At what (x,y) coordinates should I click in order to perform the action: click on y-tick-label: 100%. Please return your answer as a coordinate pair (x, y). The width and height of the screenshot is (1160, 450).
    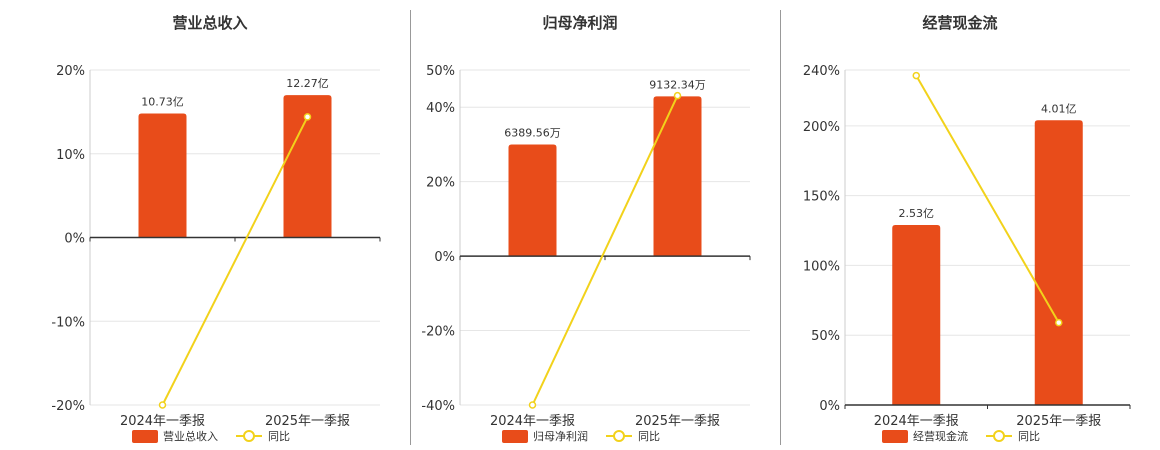
    Looking at the image, I should click on (821, 266).